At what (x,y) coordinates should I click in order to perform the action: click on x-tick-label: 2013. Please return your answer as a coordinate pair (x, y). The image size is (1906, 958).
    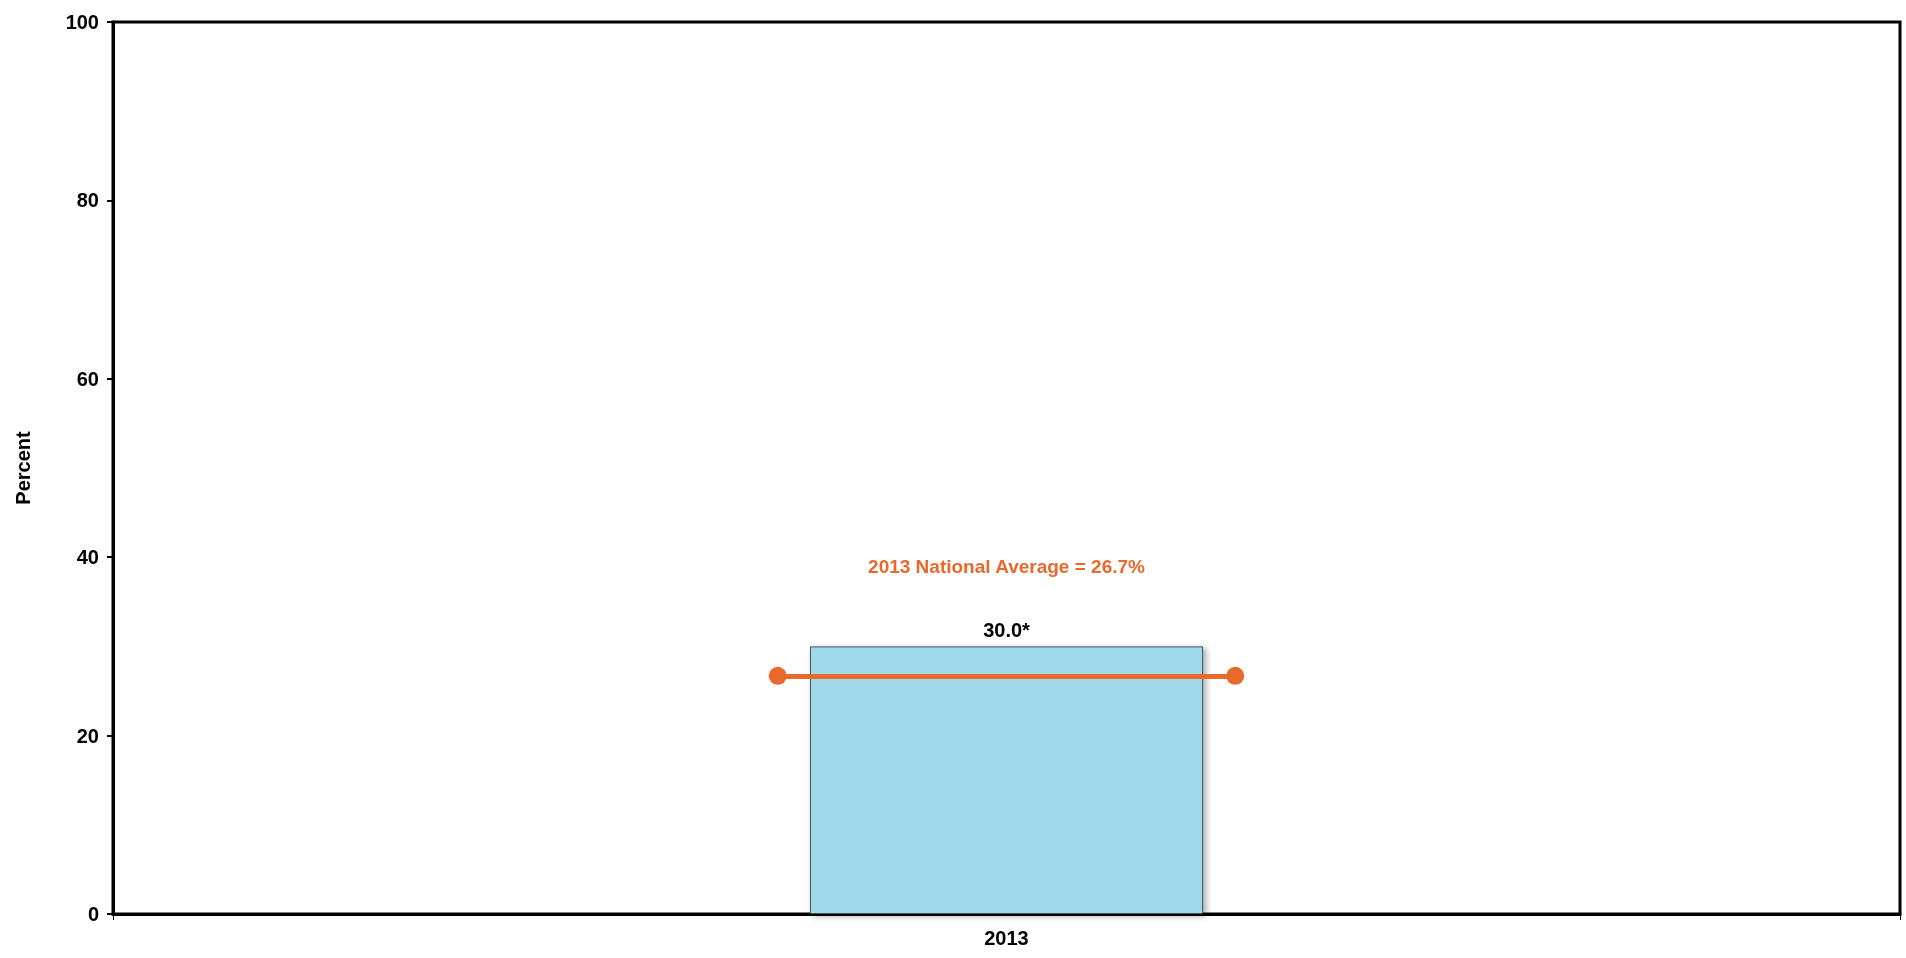
    Looking at the image, I should click on (1006, 938).